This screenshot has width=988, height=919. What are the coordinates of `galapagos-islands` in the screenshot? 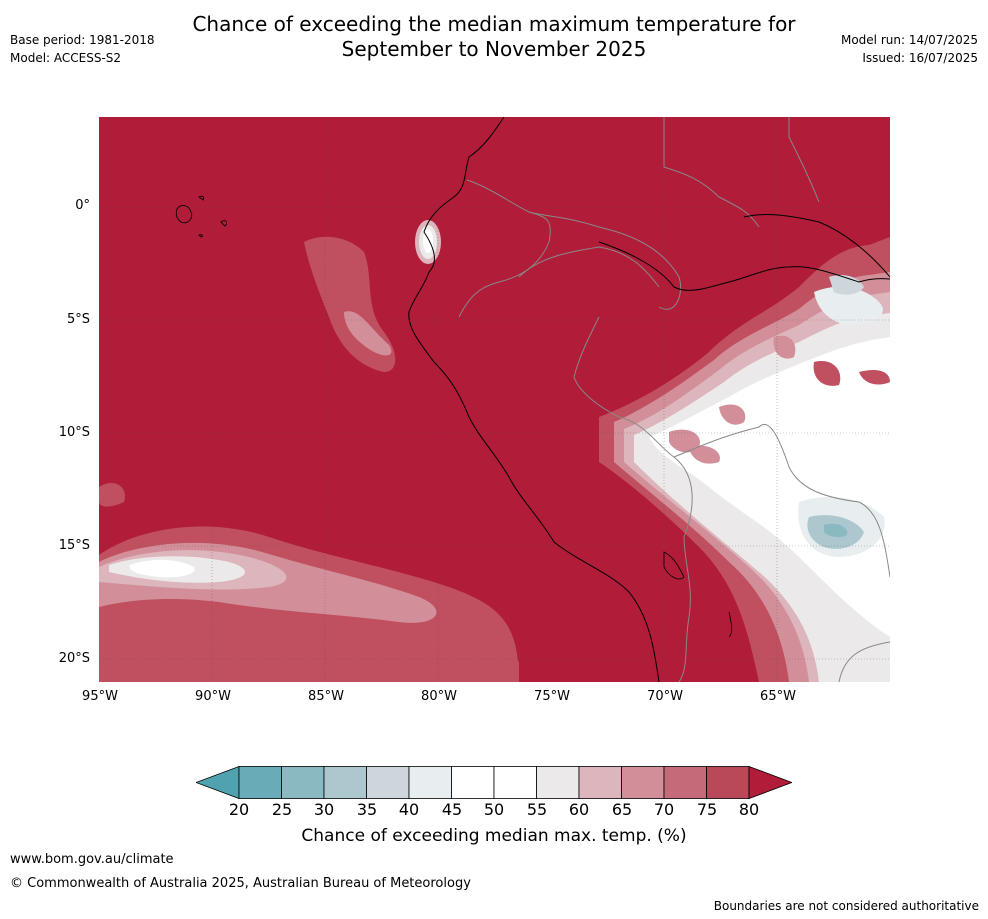 It's located at (201, 216).